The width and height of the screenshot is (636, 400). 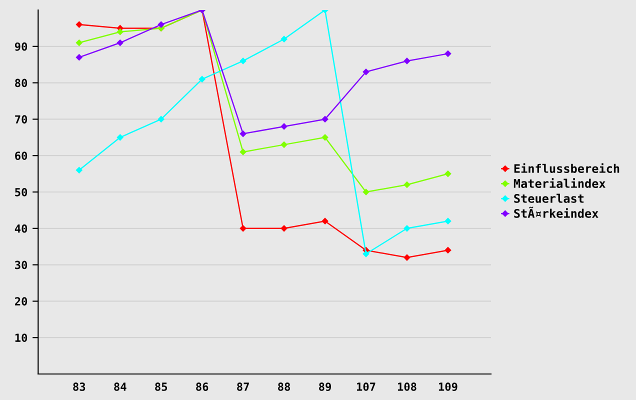 I want to click on legend-label: Materialindex, so click(x=560, y=183).